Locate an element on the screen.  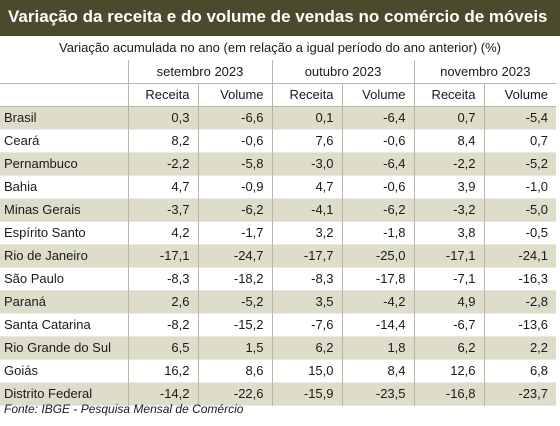
value-cell: -7,1 is located at coordinates (449, 278).